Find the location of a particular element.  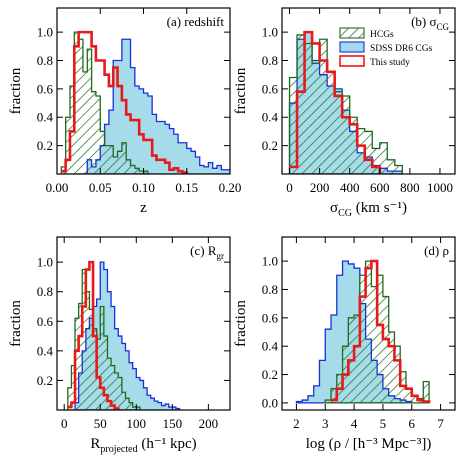

x-tick-label: 6 is located at coordinates (412, 423).